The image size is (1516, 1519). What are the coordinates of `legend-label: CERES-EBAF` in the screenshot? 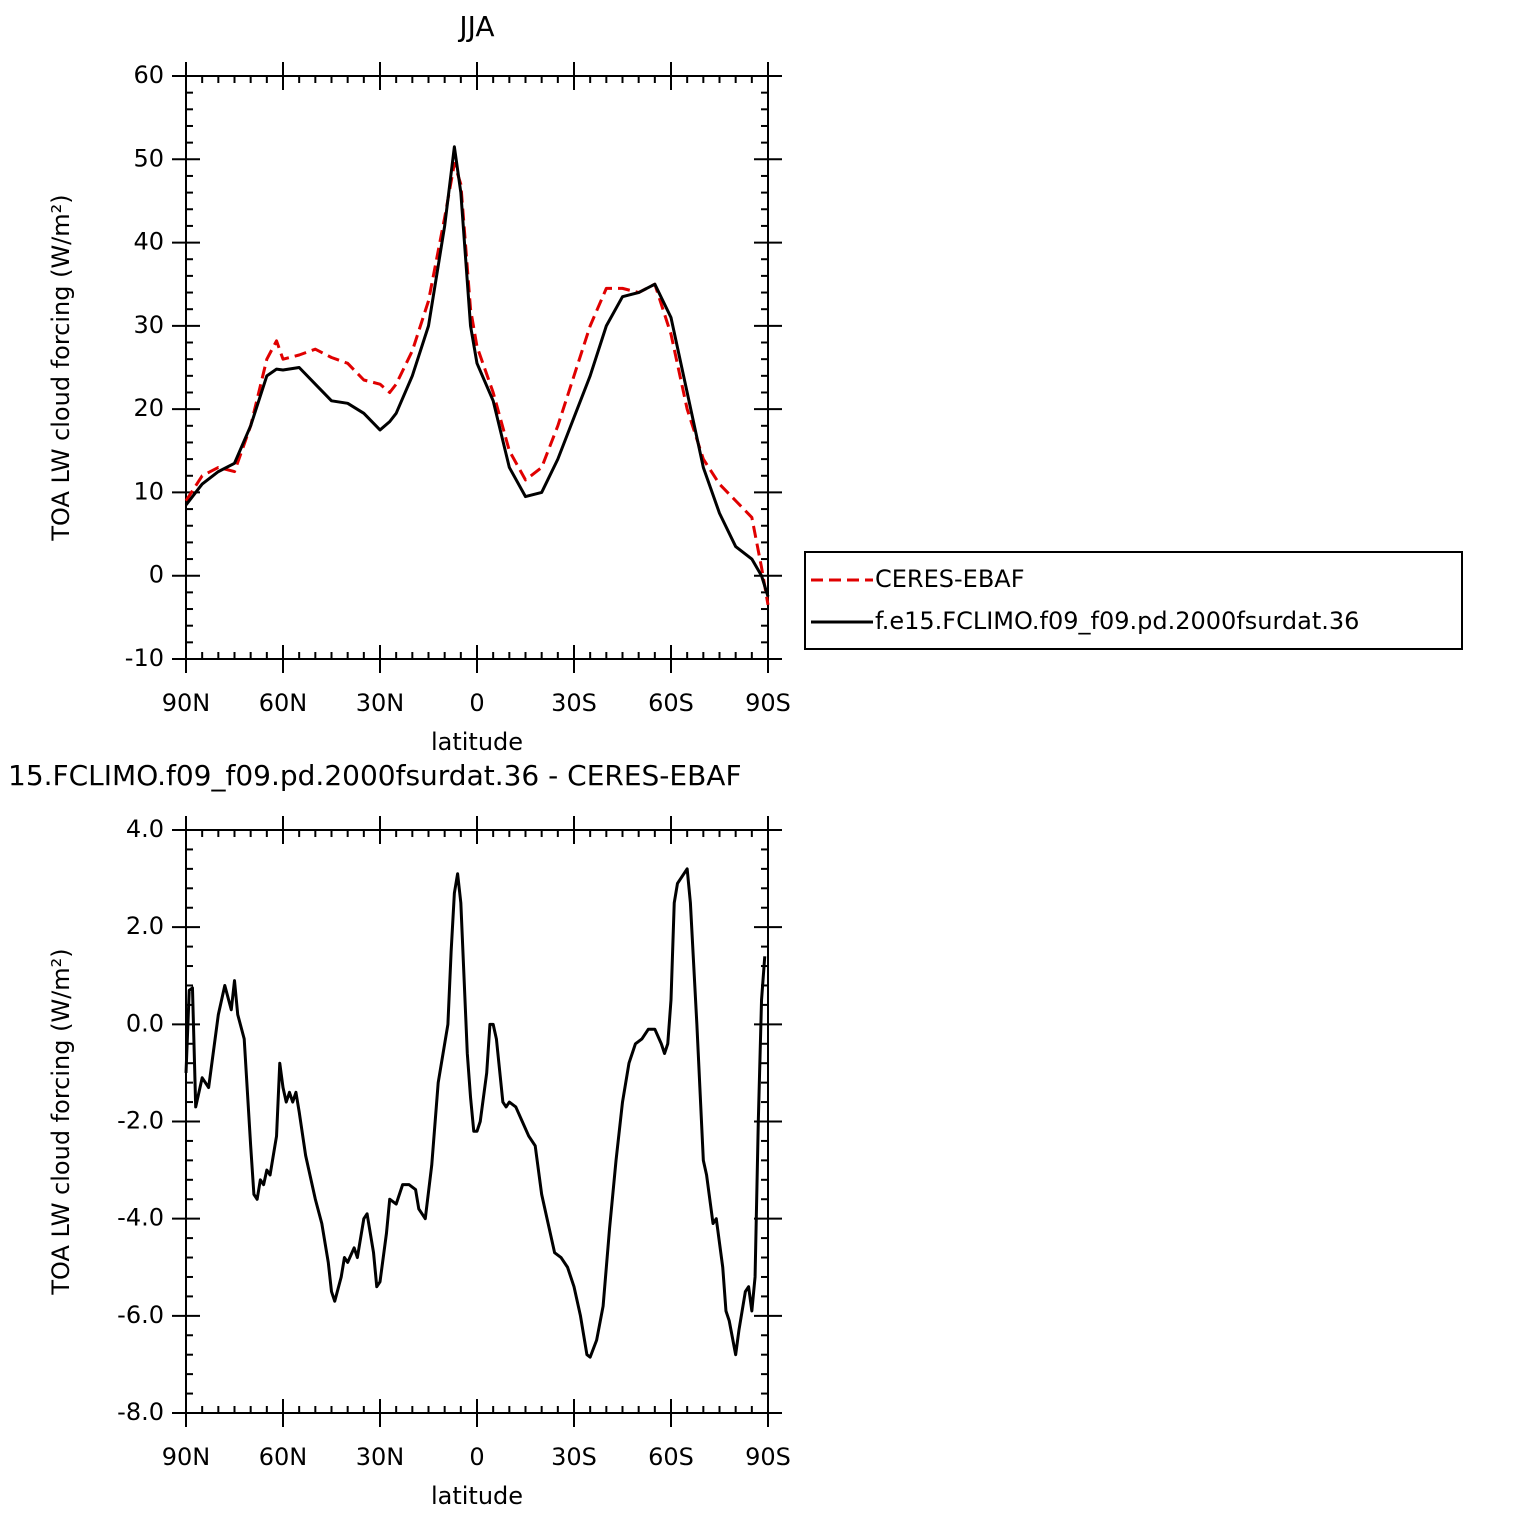 It's located at (950, 579).